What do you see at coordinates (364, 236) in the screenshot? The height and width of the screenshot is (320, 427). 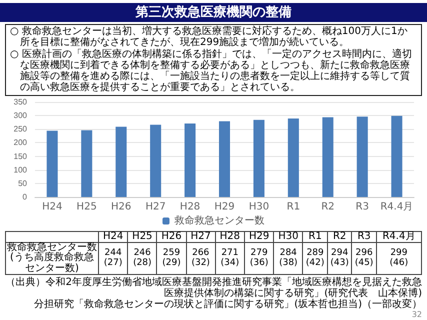 I see `category-label: R3` at bounding box center [364, 236].